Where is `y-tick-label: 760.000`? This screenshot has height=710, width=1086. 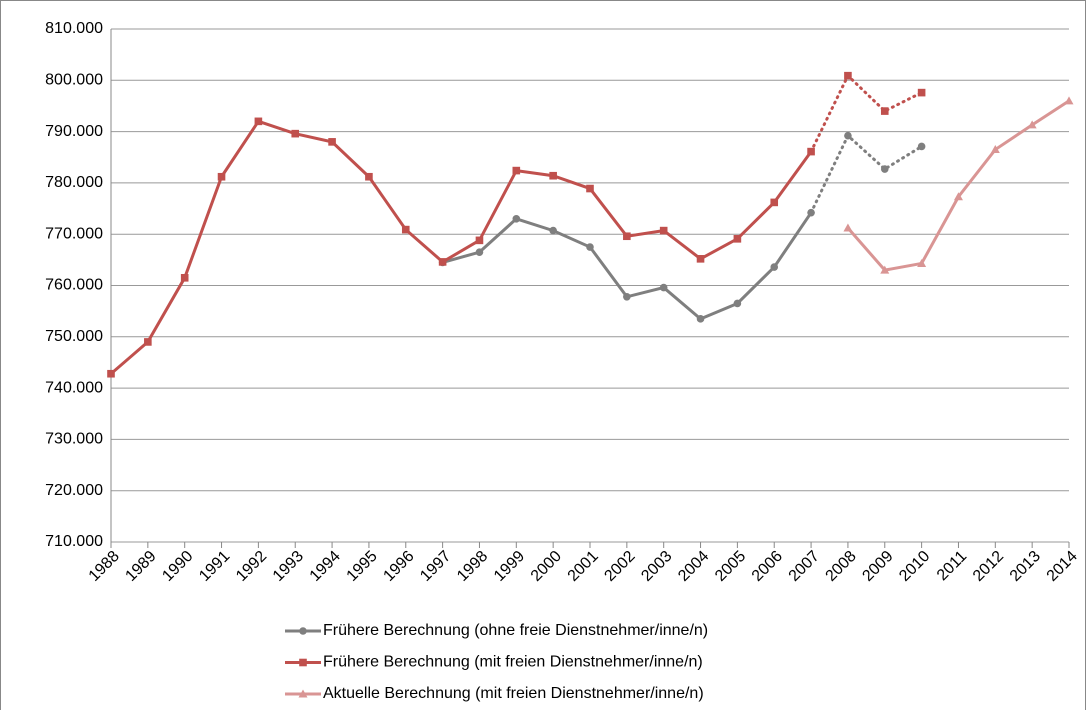 y-tick-label: 760.000 is located at coordinates (74, 285).